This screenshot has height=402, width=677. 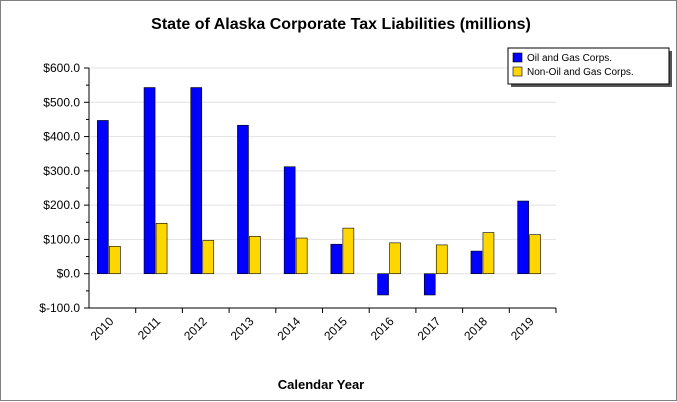 What do you see at coordinates (208, 257) in the screenshot?
I see `bar-non-oil-gas-2012` at bounding box center [208, 257].